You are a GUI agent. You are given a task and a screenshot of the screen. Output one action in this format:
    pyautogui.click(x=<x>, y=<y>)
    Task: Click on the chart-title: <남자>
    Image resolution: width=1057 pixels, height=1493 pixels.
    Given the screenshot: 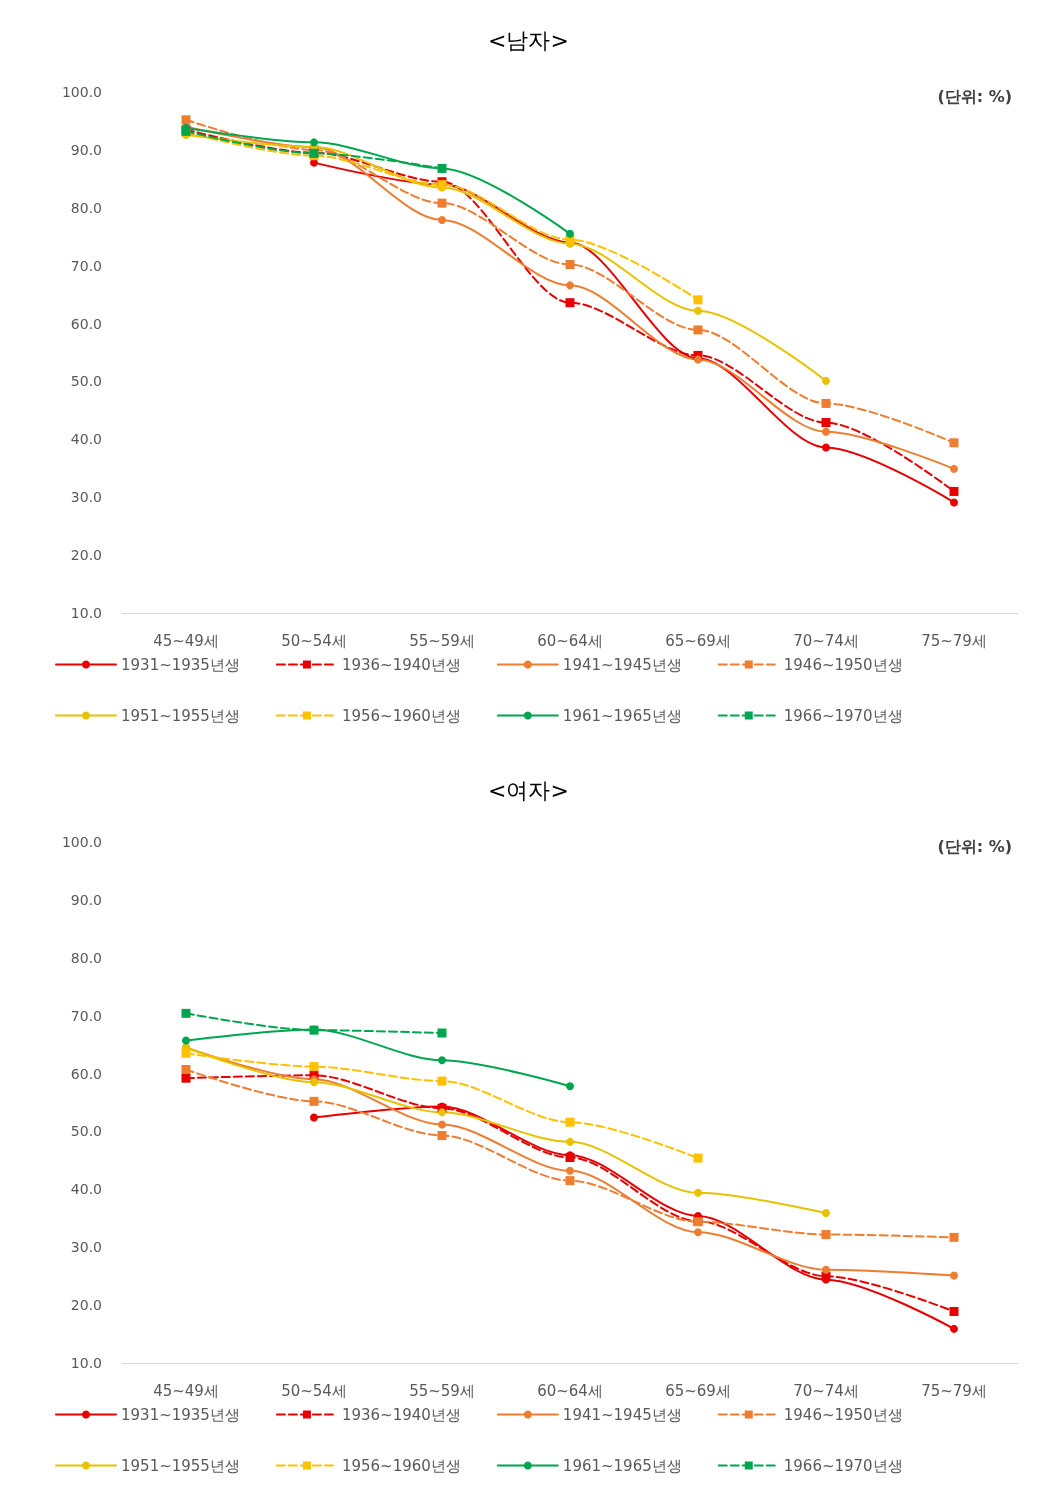 What is the action you would take?
    pyautogui.click(x=528, y=40)
    